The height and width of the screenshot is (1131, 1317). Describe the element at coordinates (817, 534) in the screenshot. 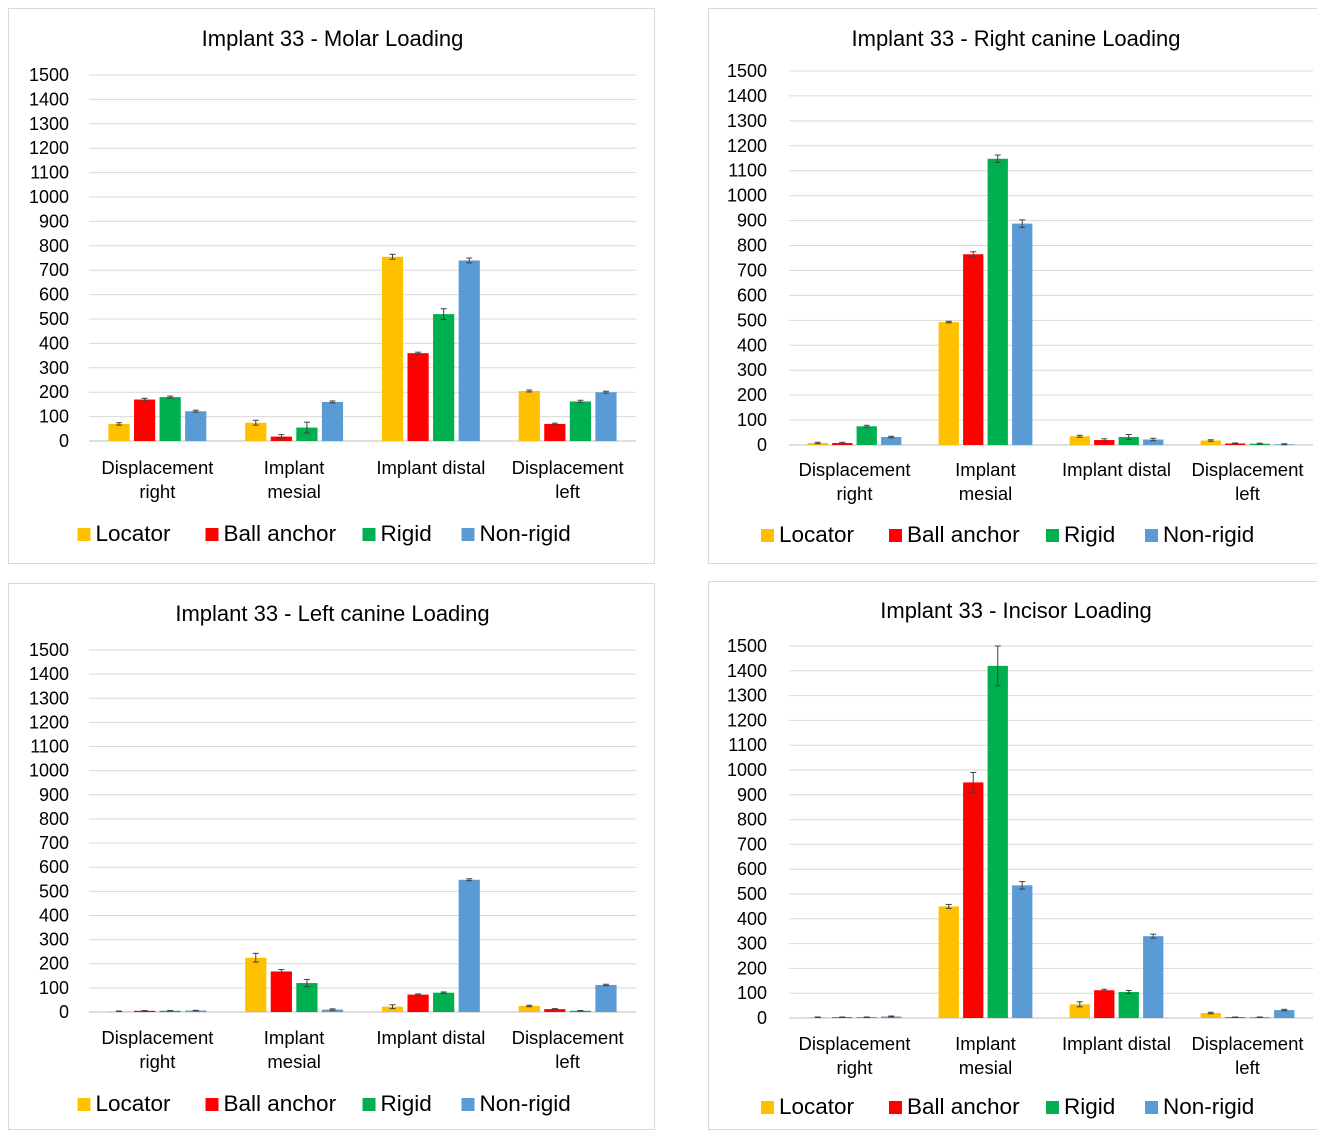

I see `legend-label: Locator` at that location.